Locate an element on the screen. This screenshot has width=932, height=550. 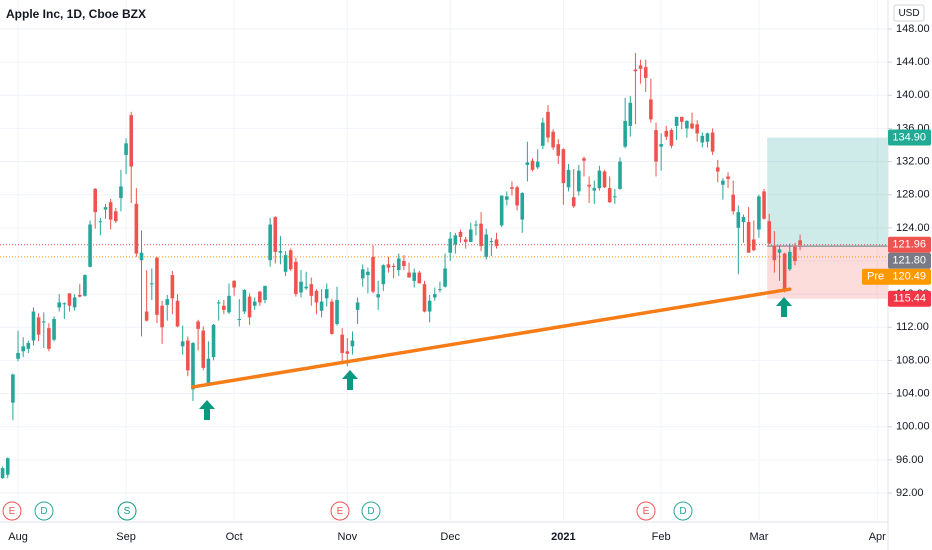
price-tag-label: 134.90 is located at coordinates (909, 137).